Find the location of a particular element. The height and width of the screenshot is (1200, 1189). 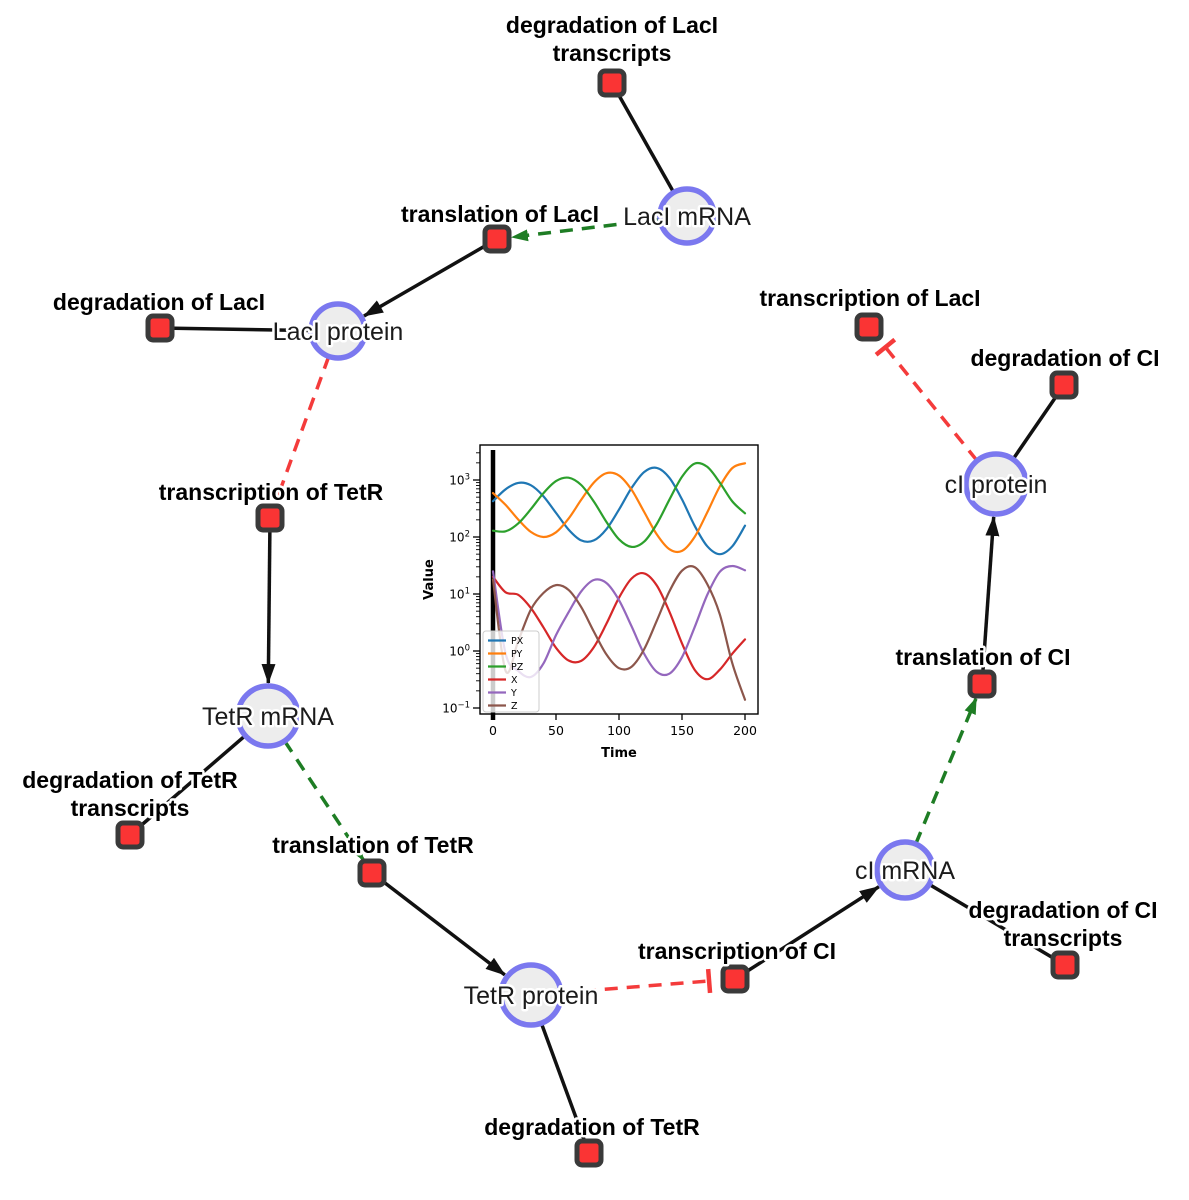

series-curves is located at coordinates (619, 581).